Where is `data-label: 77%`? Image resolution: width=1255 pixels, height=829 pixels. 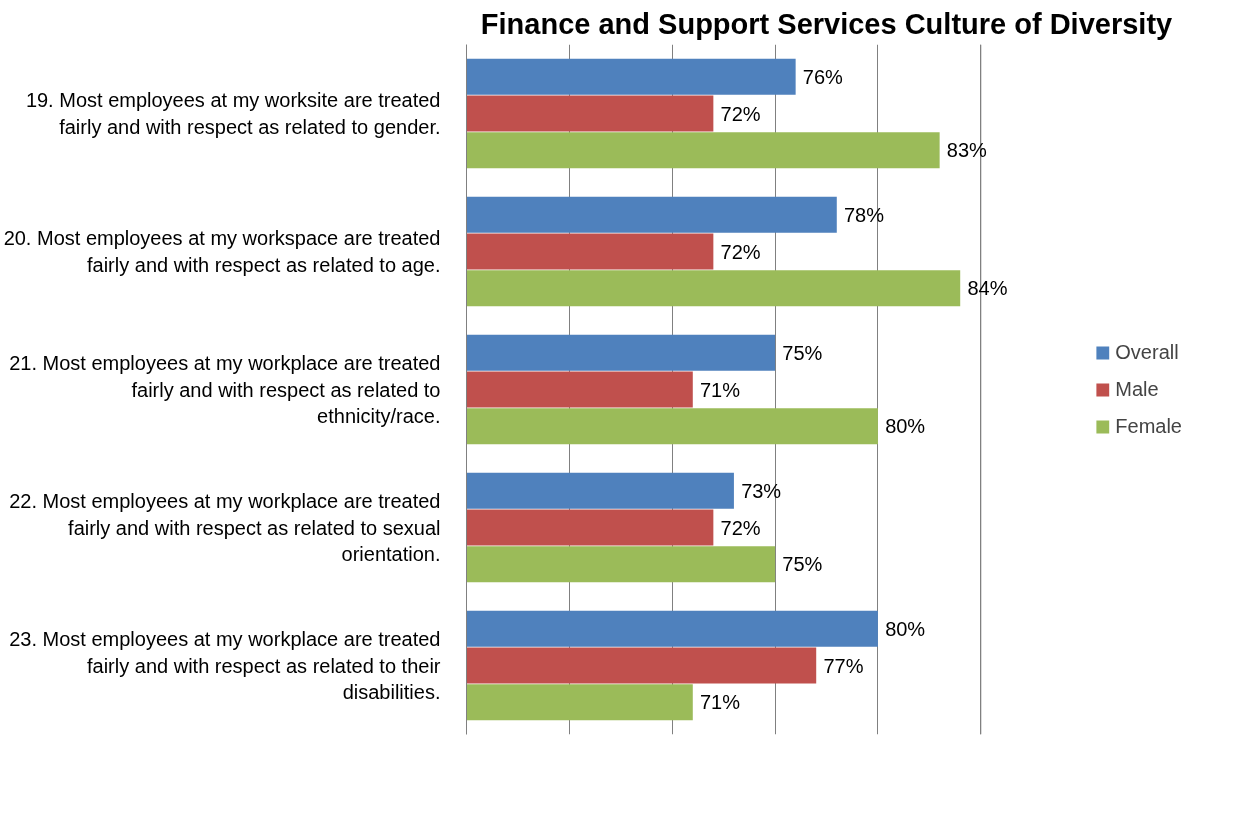 data-label: 77% is located at coordinates (843, 665).